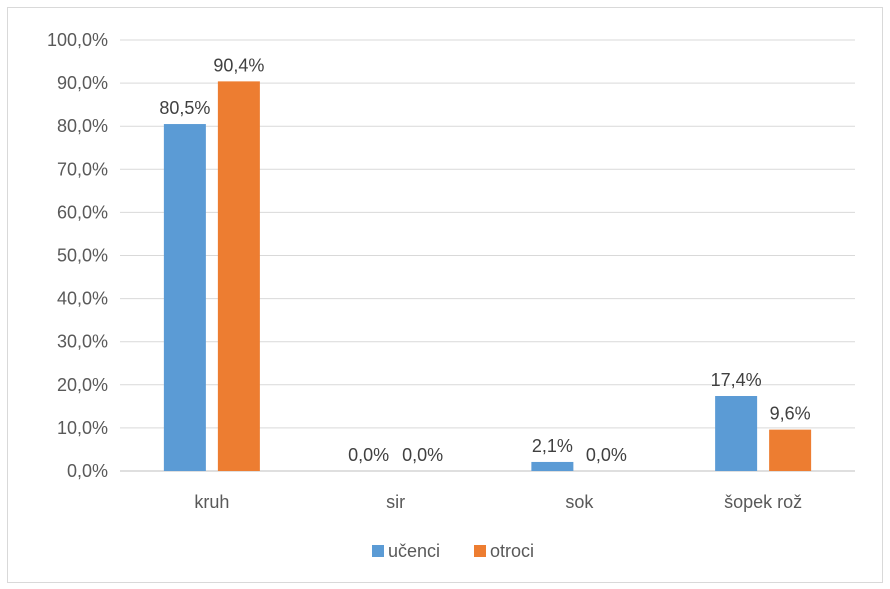 The image size is (890, 589). I want to click on y-tick-label: 20,0%, so click(82, 385).